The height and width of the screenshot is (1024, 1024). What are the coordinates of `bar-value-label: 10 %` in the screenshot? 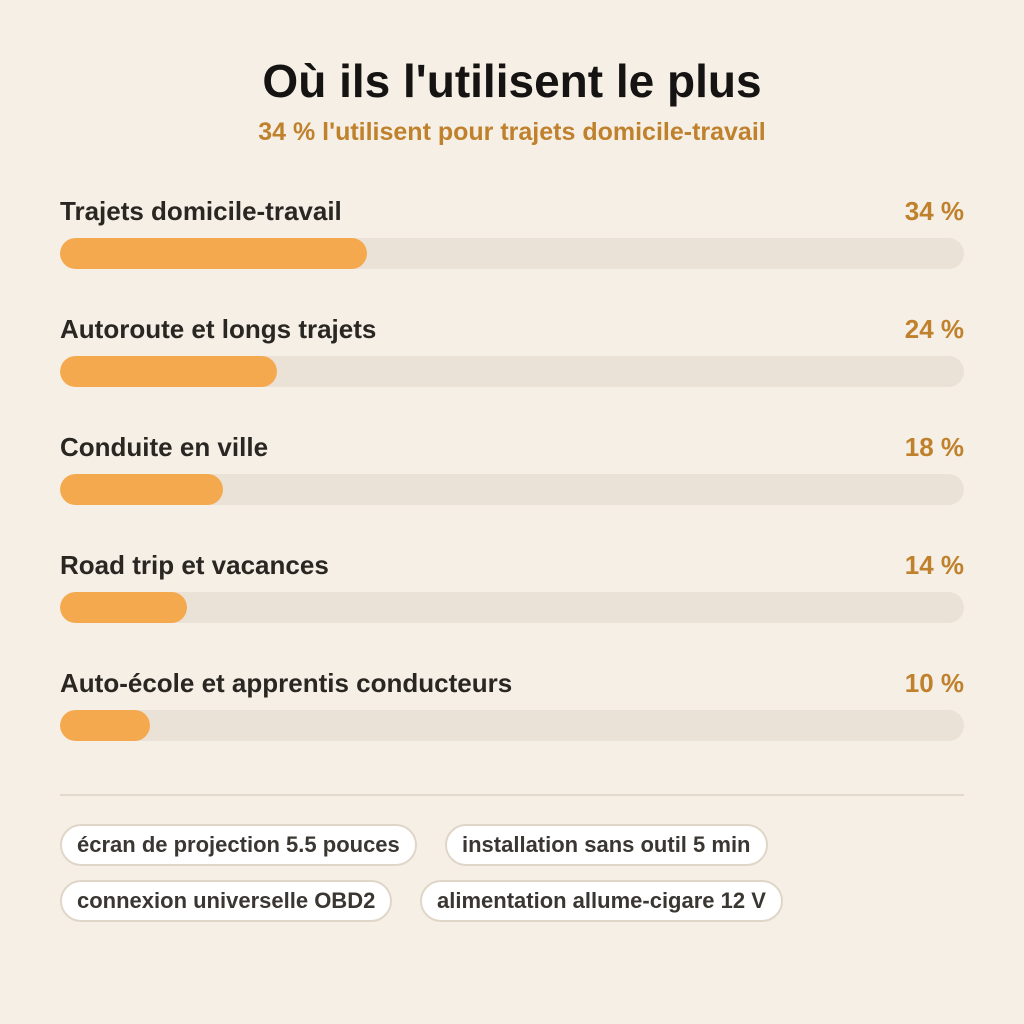 It's located at (934, 683).